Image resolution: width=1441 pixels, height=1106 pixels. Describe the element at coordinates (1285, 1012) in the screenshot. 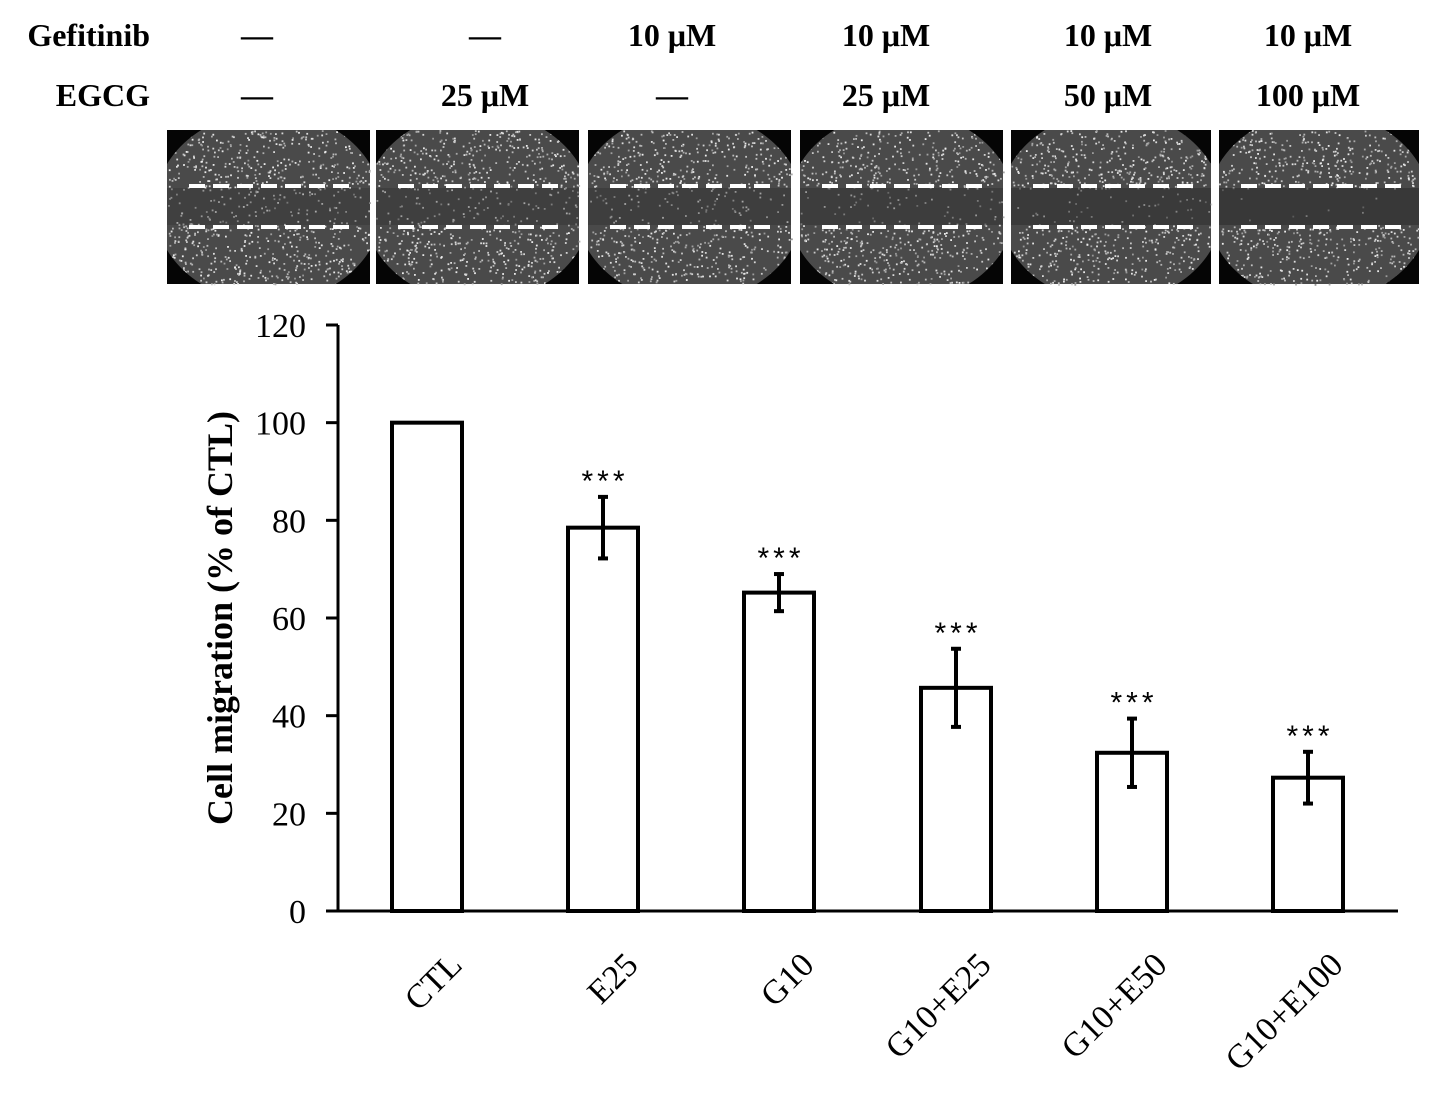

I see `x-category-label-6: G10+E100` at that location.